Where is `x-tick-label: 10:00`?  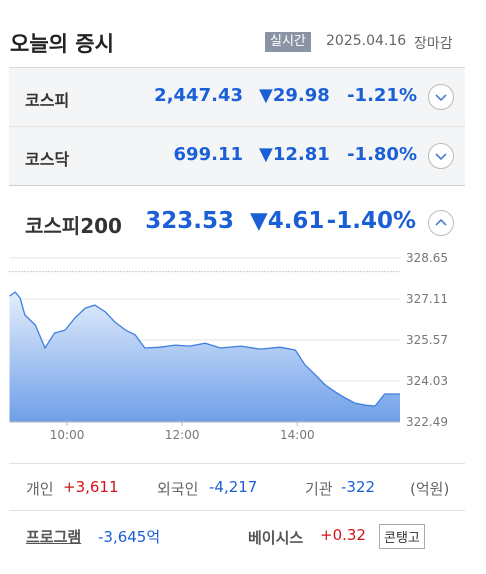
x-tick-label: 10:00 is located at coordinates (67, 435).